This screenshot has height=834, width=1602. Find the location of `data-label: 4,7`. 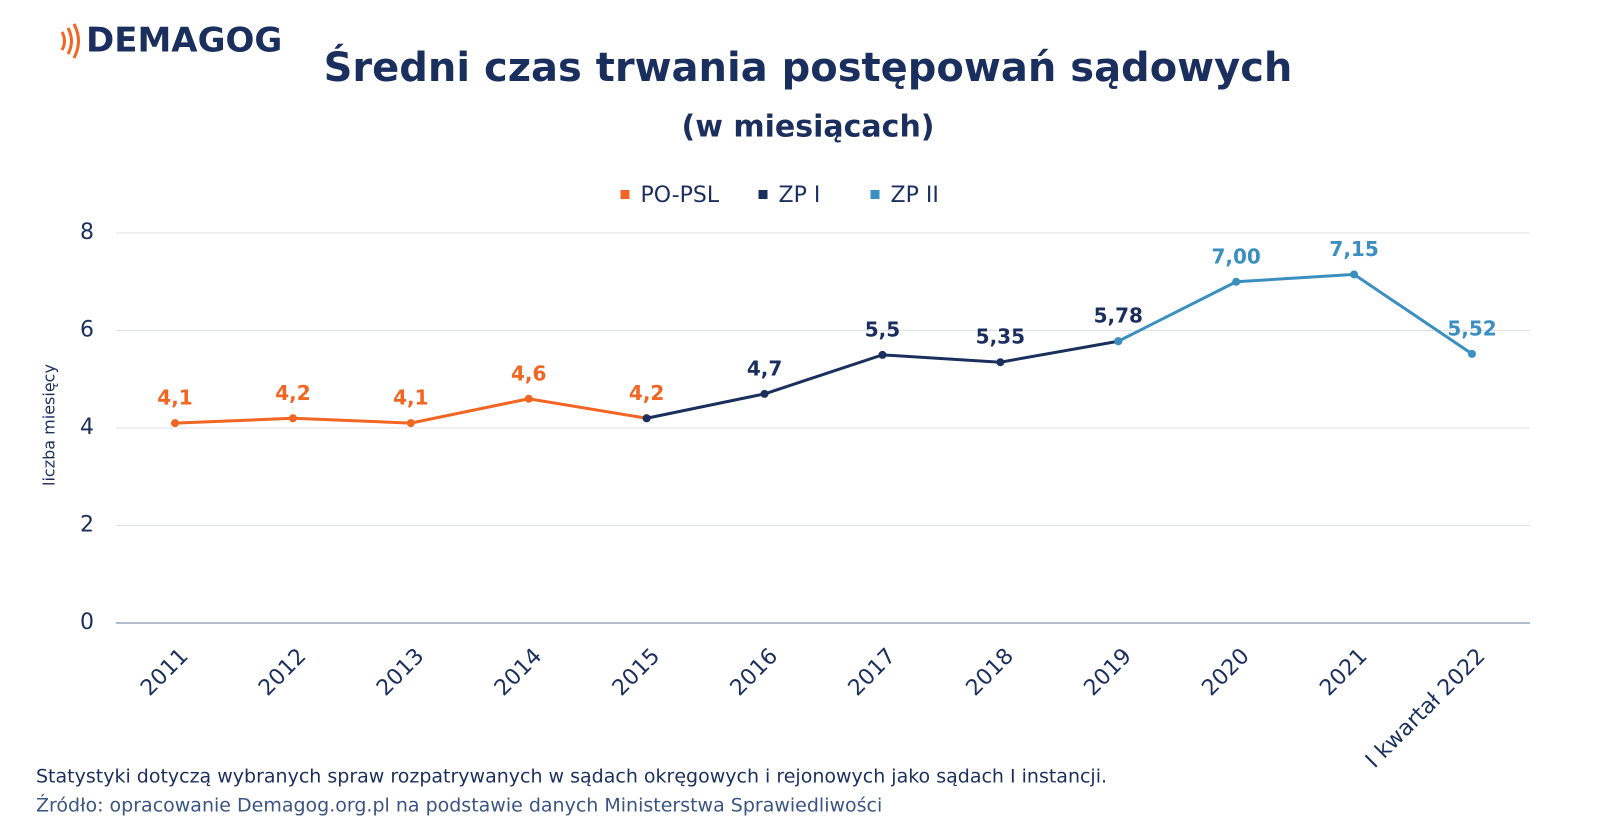

data-label: 4,7 is located at coordinates (764, 368).